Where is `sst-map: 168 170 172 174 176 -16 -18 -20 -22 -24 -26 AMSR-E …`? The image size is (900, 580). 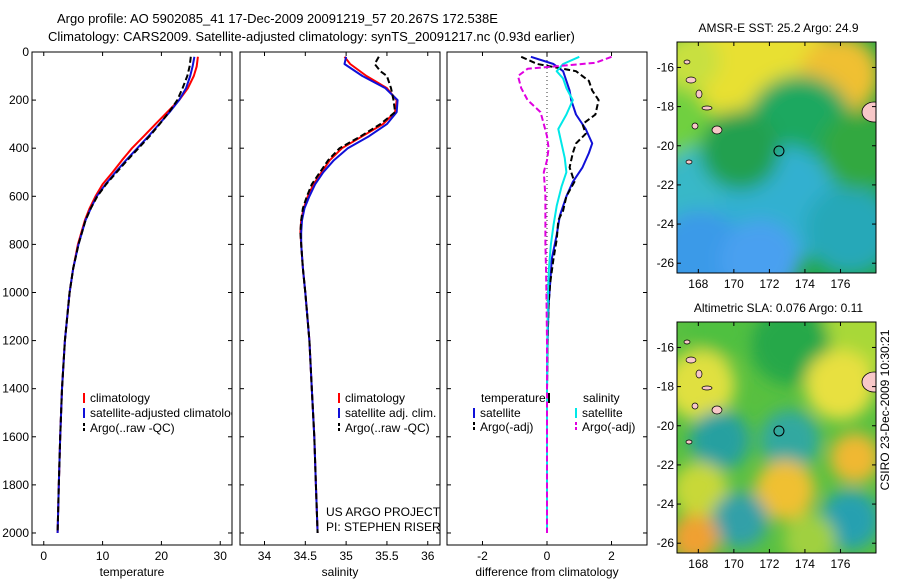 sst-map: 168 170 172 174 176 -16 -18 -20 -22 -24 -26 AMSR-E … is located at coordinates (767, 156).